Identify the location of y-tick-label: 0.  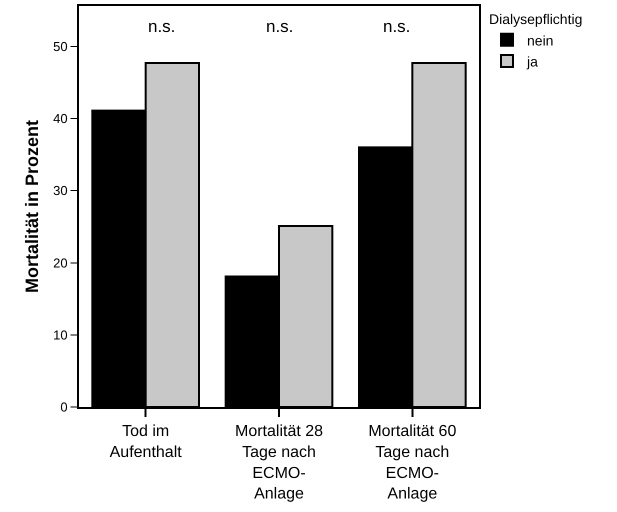
(64, 407).